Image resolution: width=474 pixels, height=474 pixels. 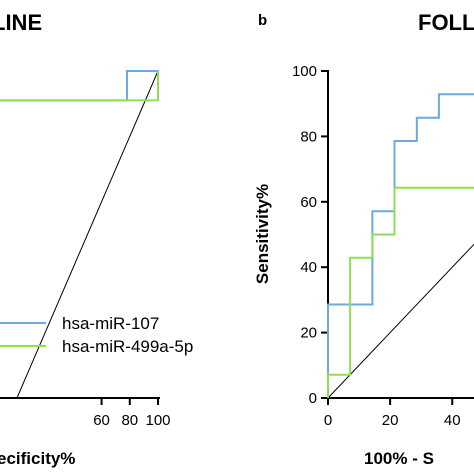 I want to click on panel-right-reference-diagonal, so click(x=400, y=321).